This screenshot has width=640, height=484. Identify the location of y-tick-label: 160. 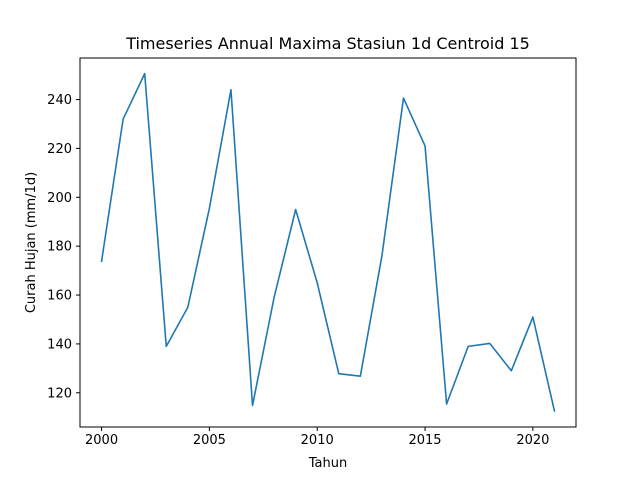
(59, 296).